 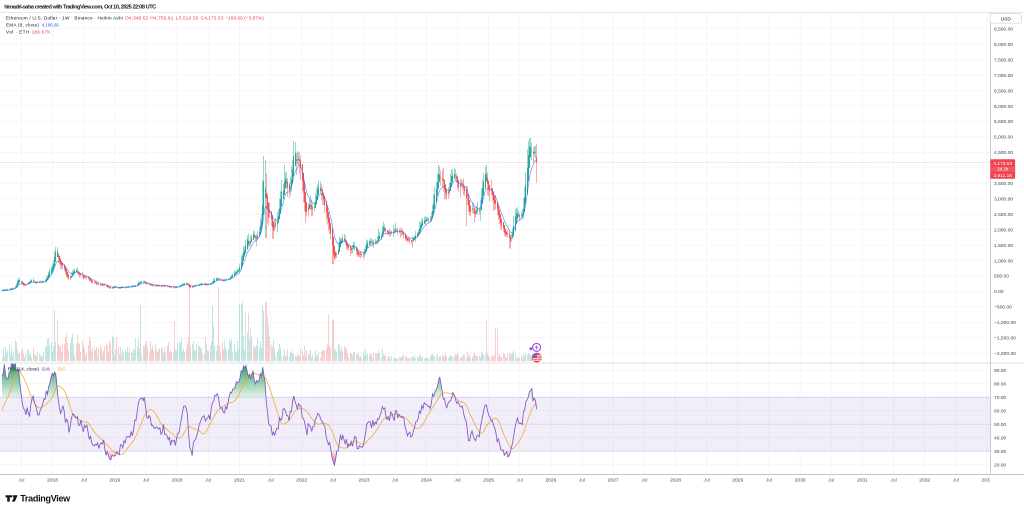 What do you see at coordinates (1005, 354) in the screenshot?
I see `svg-text: −2,000.00` at bounding box center [1005, 354].